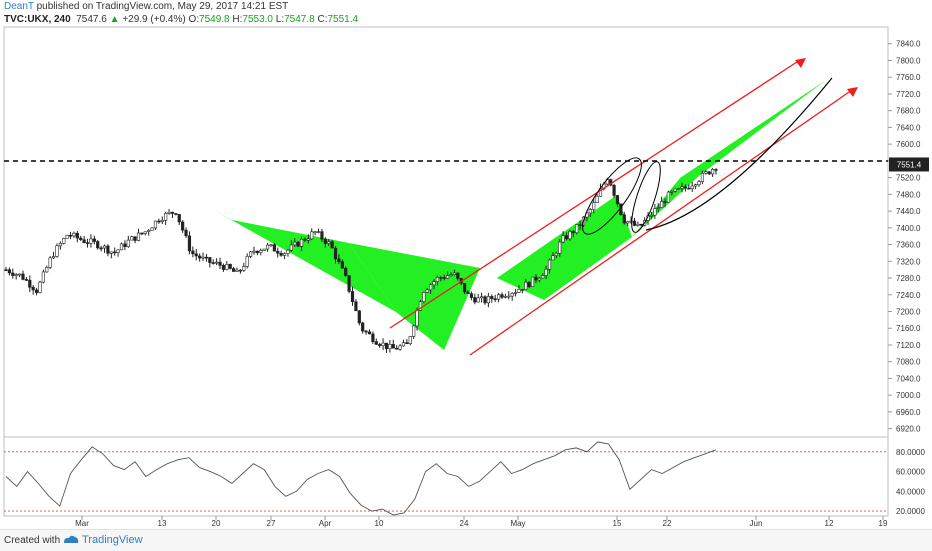 This screenshot has height=551, width=932. I want to click on close-label: C:, so click(322, 19).